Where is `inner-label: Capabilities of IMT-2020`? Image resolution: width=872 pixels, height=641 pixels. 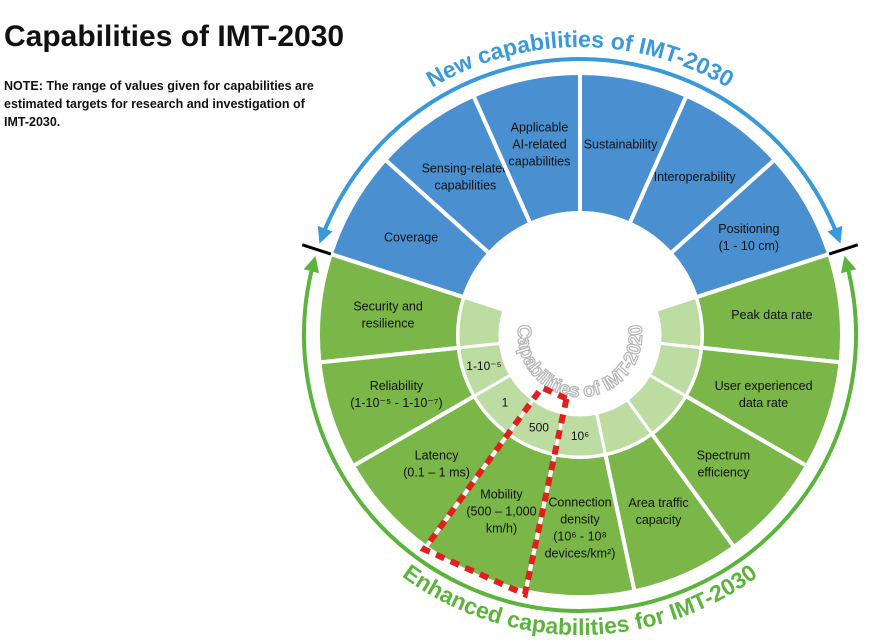
inner-label: Capabilities of IMT-2020 is located at coordinates (580, 363).